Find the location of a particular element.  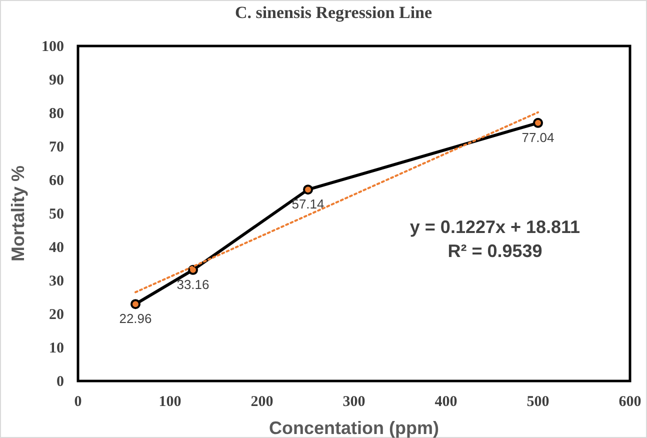

y-tick-label: 60 is located at coordinates (56, 181).